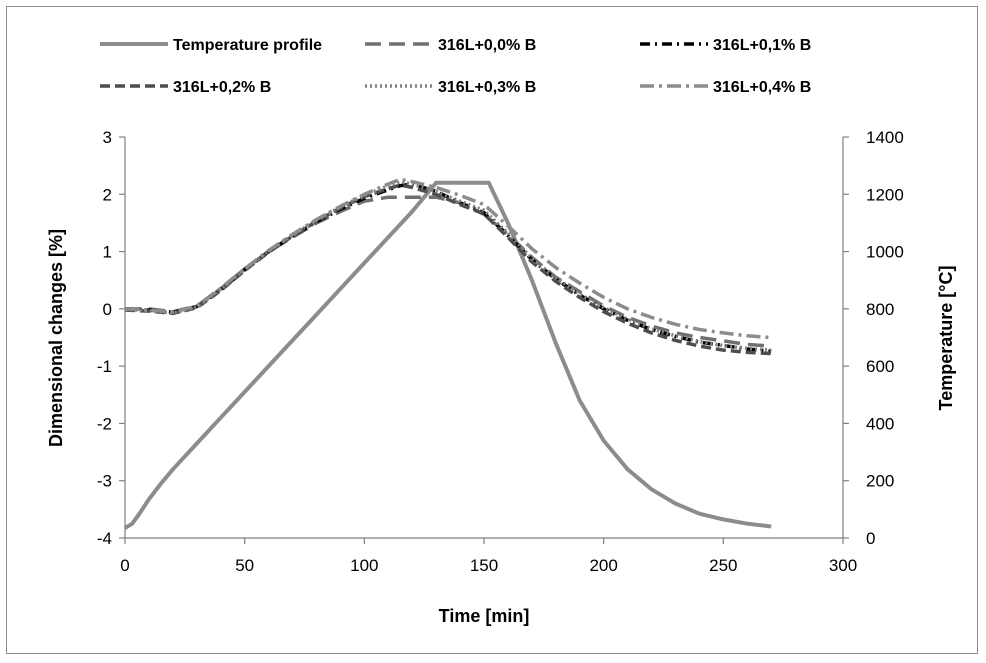 This screenshot has width=986, height=663. Describe the element at coordinates (104, 481) in the screenshot. I see `y-tick-label: -3` at that location.